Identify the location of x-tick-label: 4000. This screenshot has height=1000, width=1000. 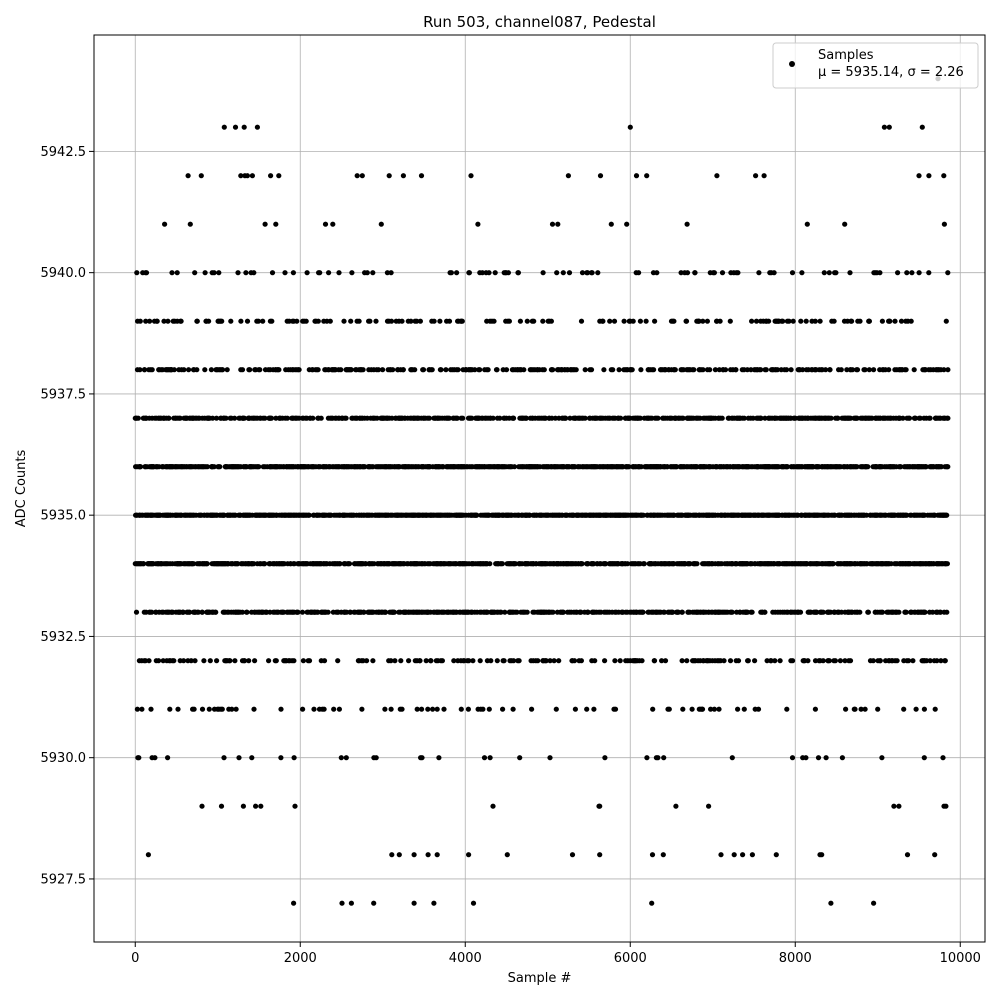
(465, 958).